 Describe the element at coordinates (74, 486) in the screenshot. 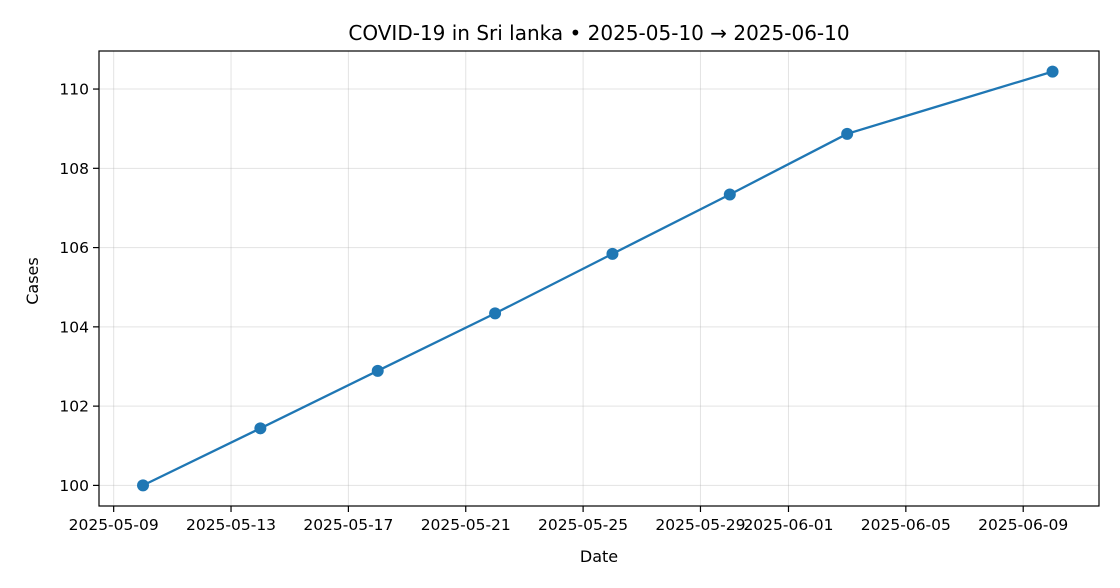

I see `y-tick-label: 100` at that location.